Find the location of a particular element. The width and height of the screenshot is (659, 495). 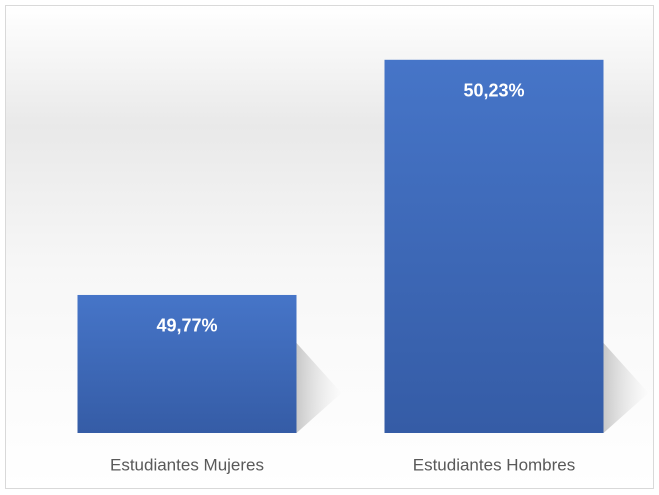

bar is located at coordinates (187, 363).